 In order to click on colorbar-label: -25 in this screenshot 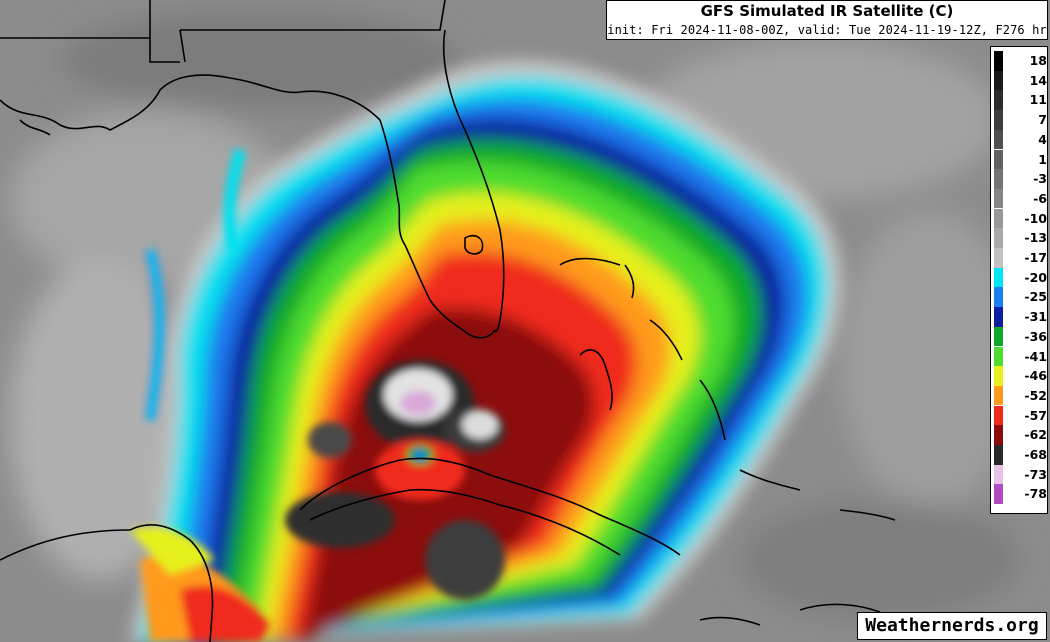, I will do `click(1035, 297)`.